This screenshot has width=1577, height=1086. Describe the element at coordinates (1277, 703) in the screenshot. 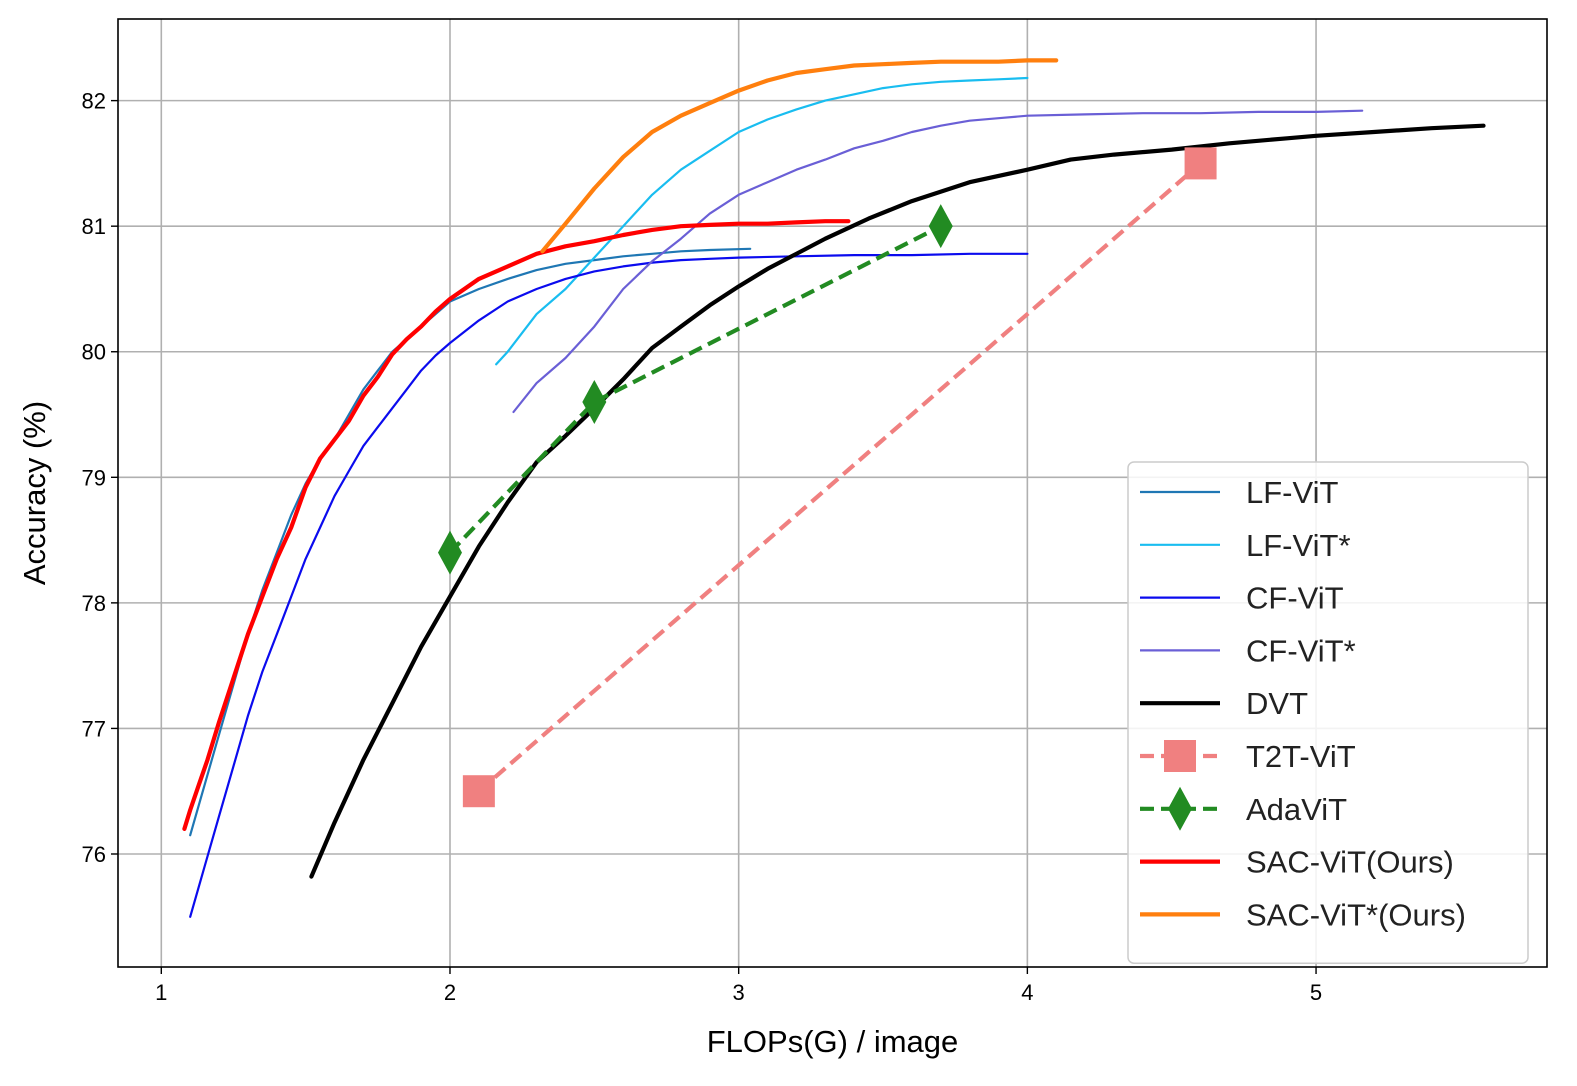

I see `legend-label-dvt: DVT` at that location.